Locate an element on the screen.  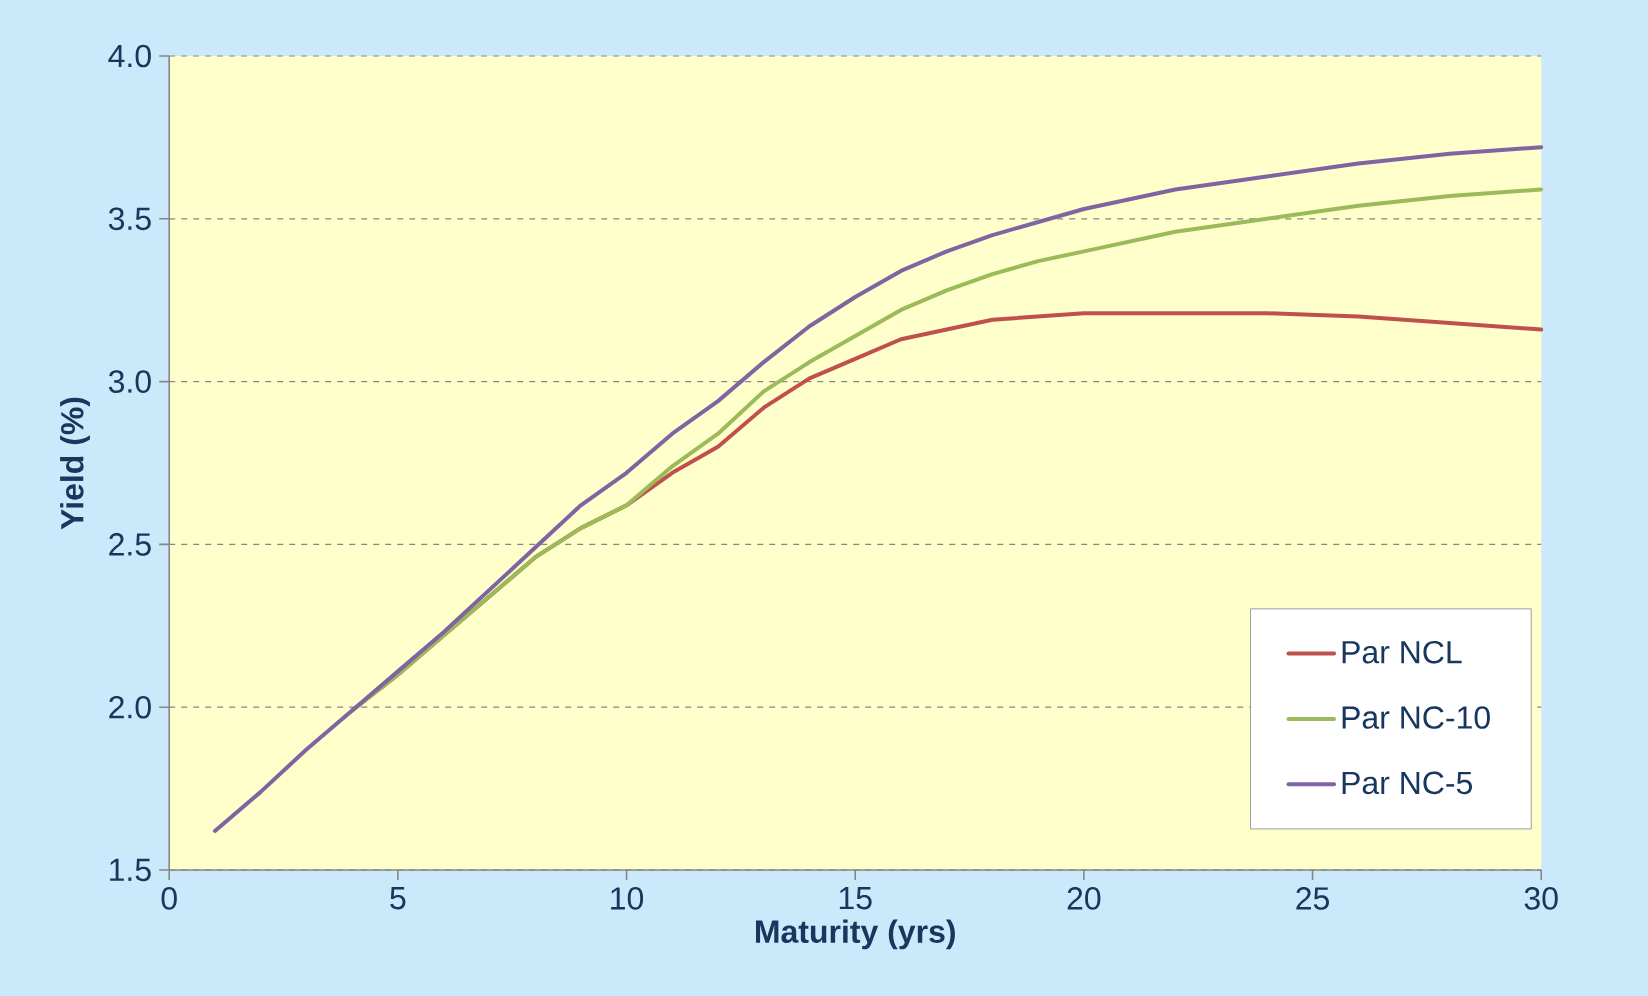
y-tick-label: 2.5 is located at coordinates (130, 544).